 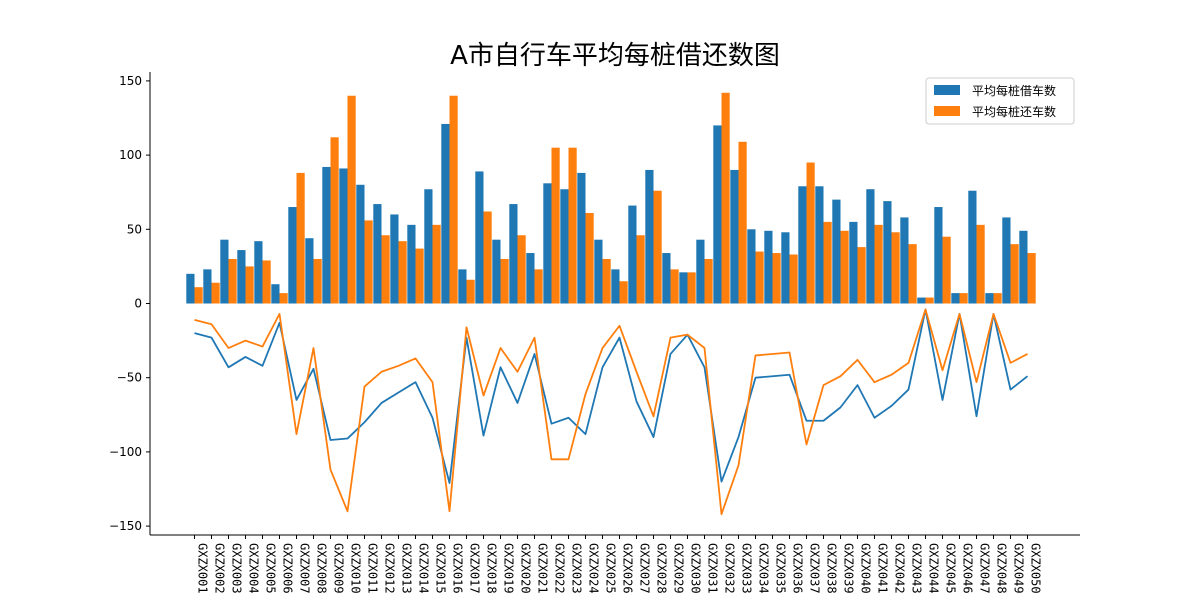 I want to click on x-tick-label-GXZX021: GXZX021, so click(x=543, y=568).